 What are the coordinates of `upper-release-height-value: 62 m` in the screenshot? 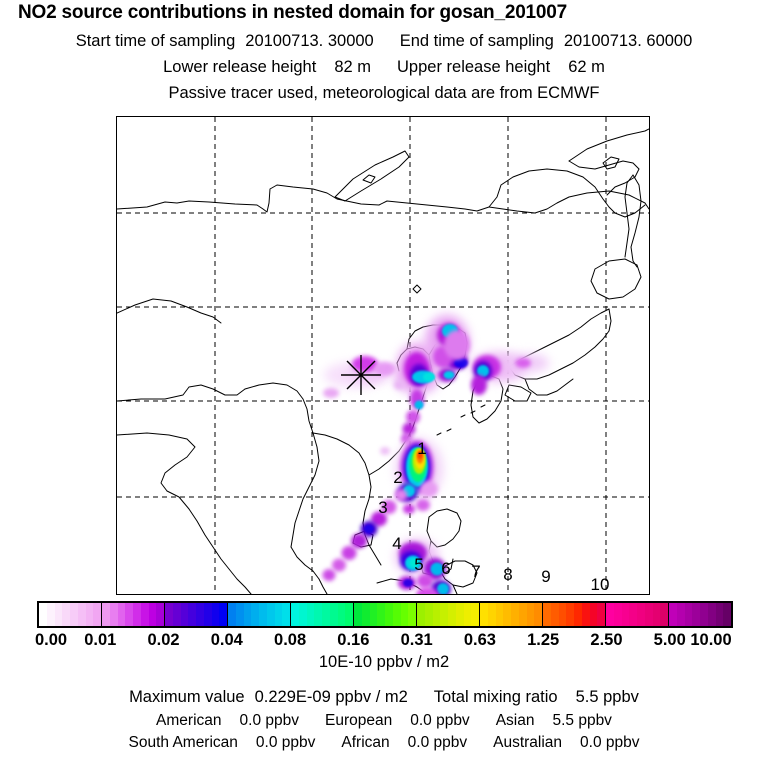 It's located at (586, 67).